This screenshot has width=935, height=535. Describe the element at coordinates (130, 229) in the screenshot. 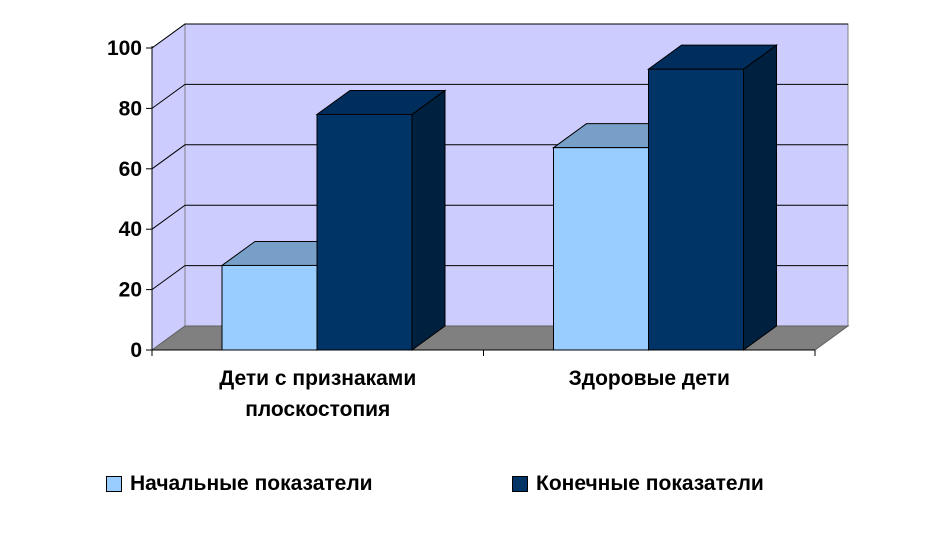

I see `y-tick-label: 40` at that location.